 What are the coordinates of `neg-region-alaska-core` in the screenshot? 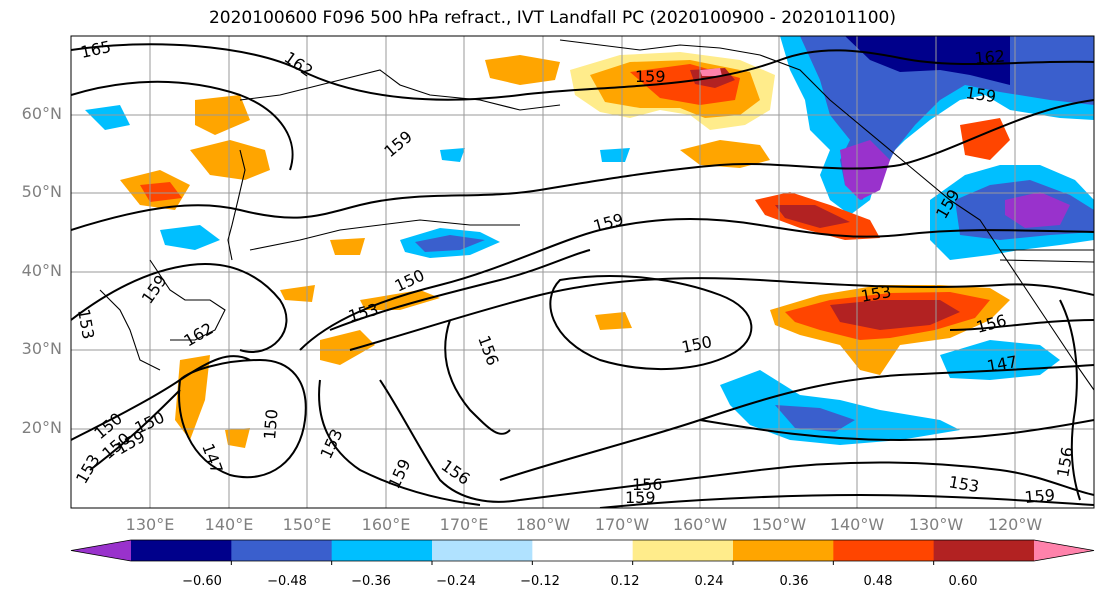 It's located at (927, 60).